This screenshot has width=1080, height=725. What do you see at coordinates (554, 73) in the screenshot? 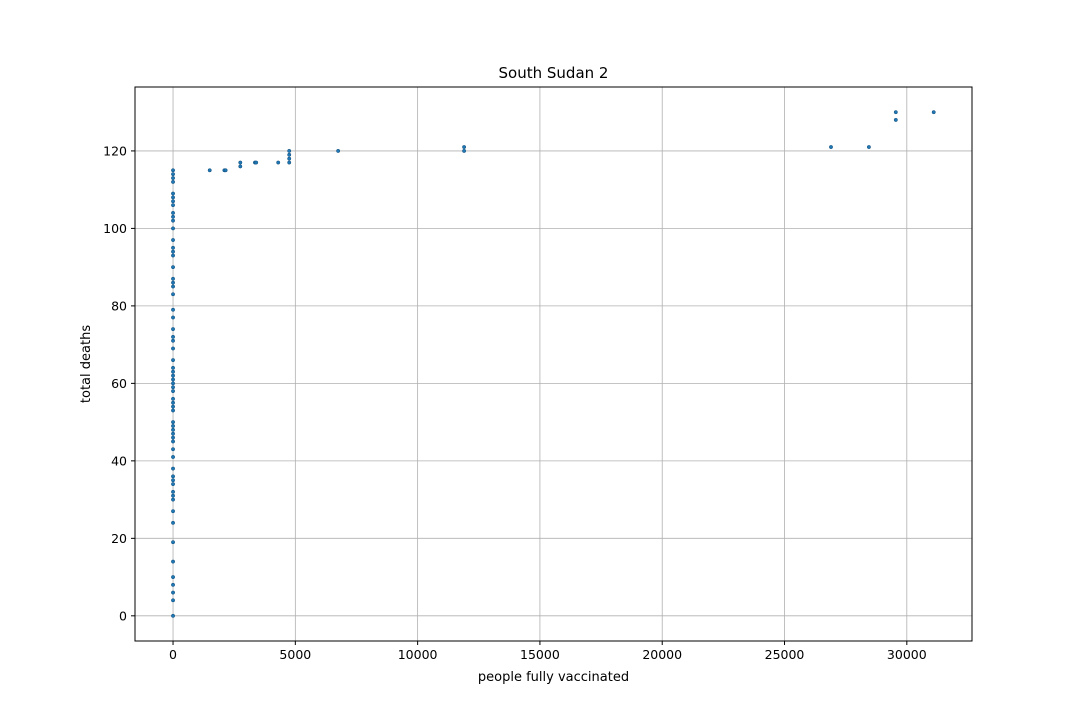
I see `chart-title: South Sudan 2` at bounding box center [554, 73].